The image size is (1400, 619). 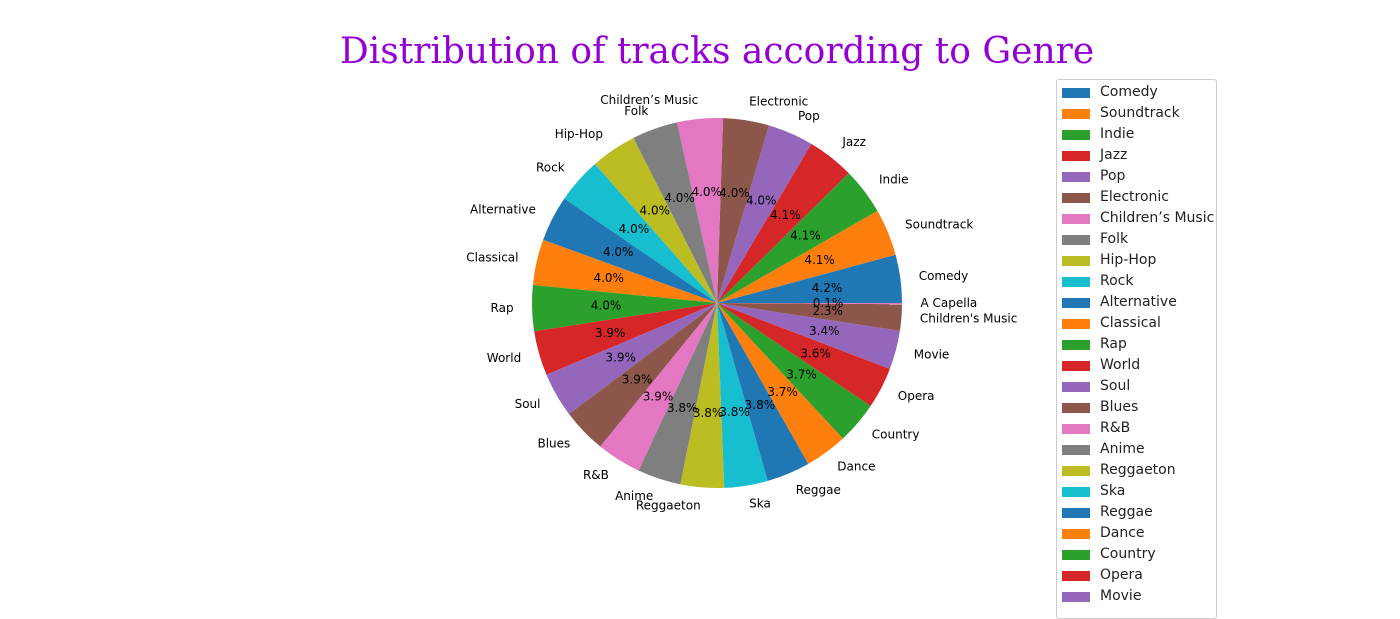 I want to click on legend-item: Pop, so click(x=1136, y=176).